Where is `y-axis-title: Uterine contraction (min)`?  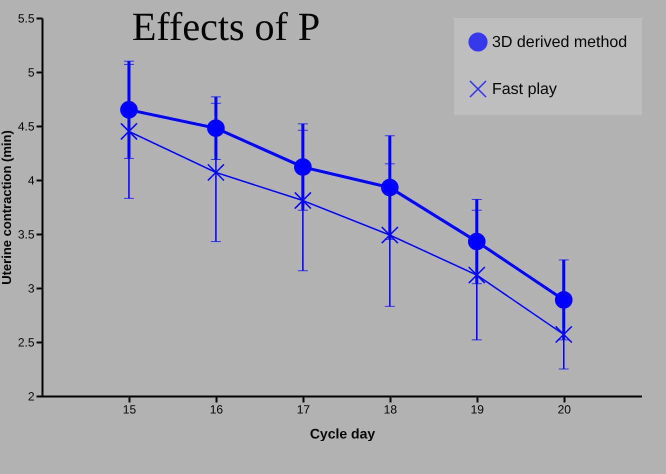 y-axis-title: Uterine contraction (min) is located at coordinates (7, 207).